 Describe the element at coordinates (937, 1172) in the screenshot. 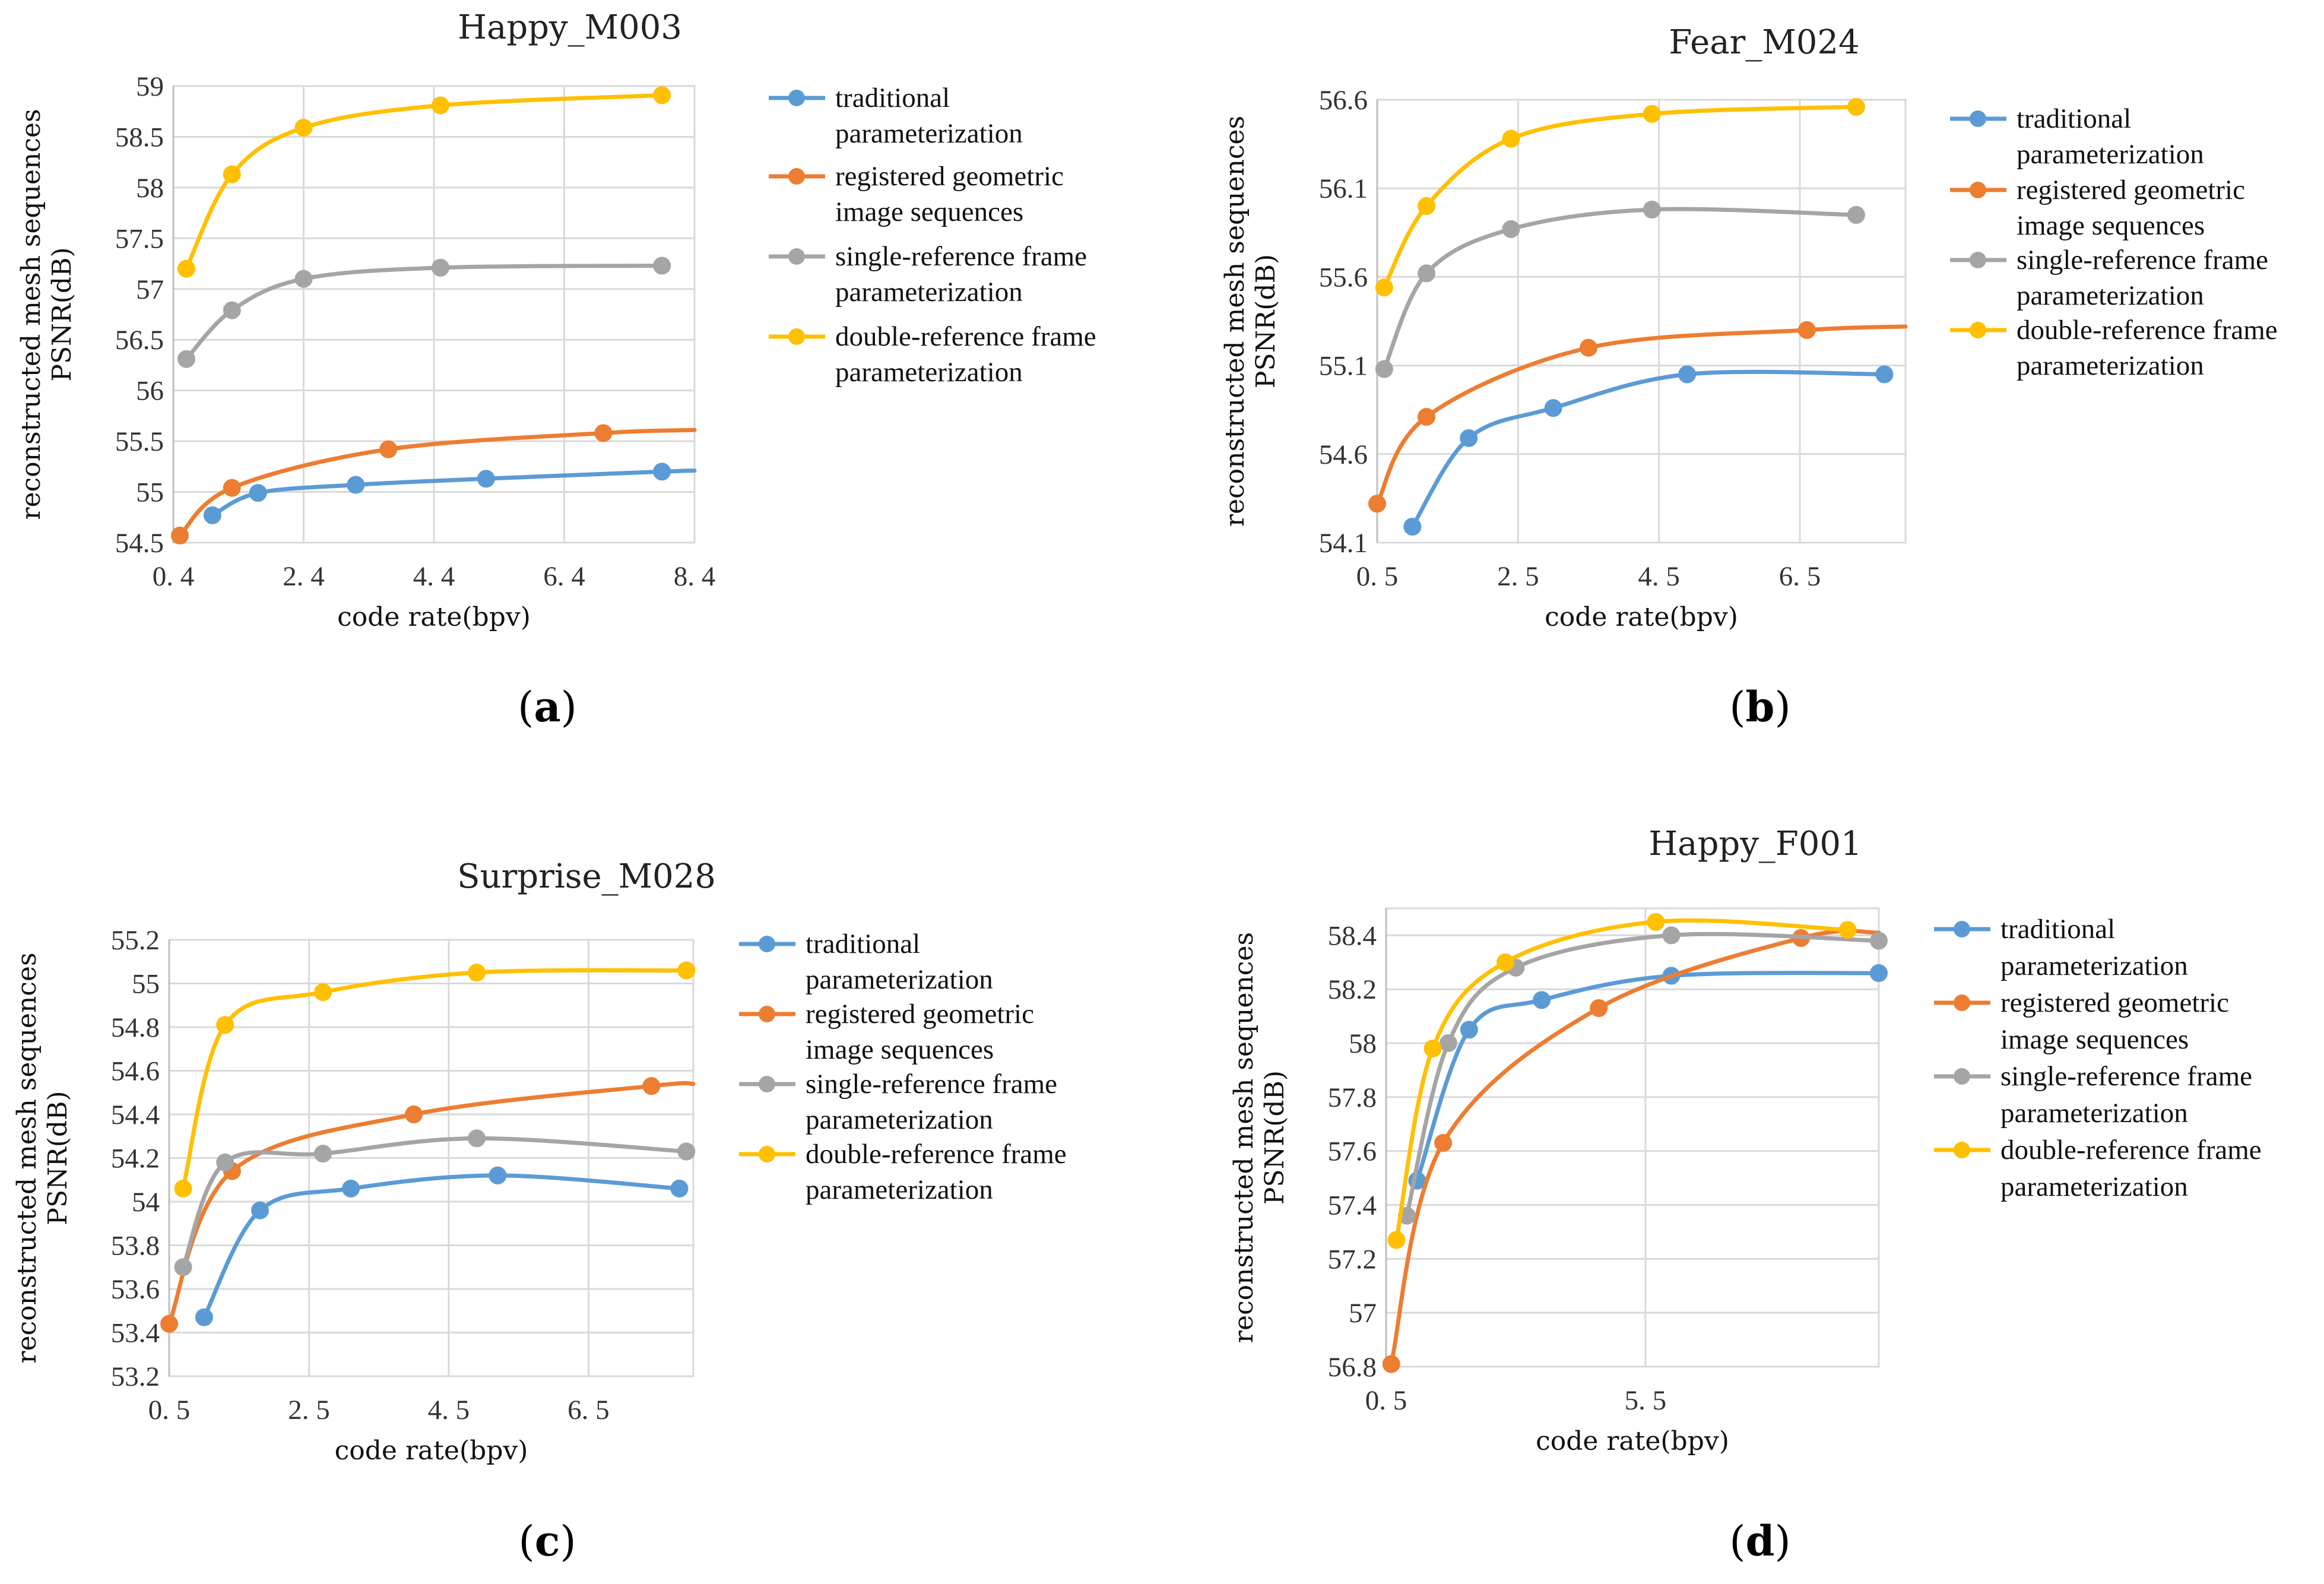

I see `legend-entry-double: double-reference frame parameterization` at that location.